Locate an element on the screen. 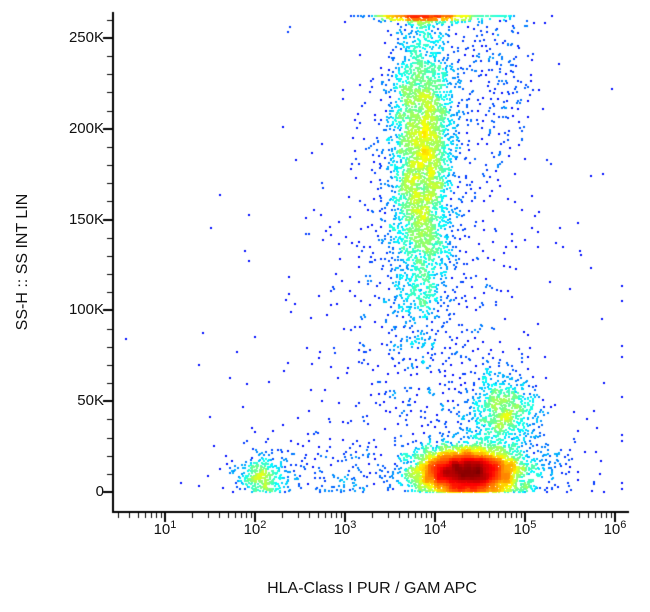  x-axis-title: HLA-Class I PUR / GAM APC is located at coordinates (372, 588).